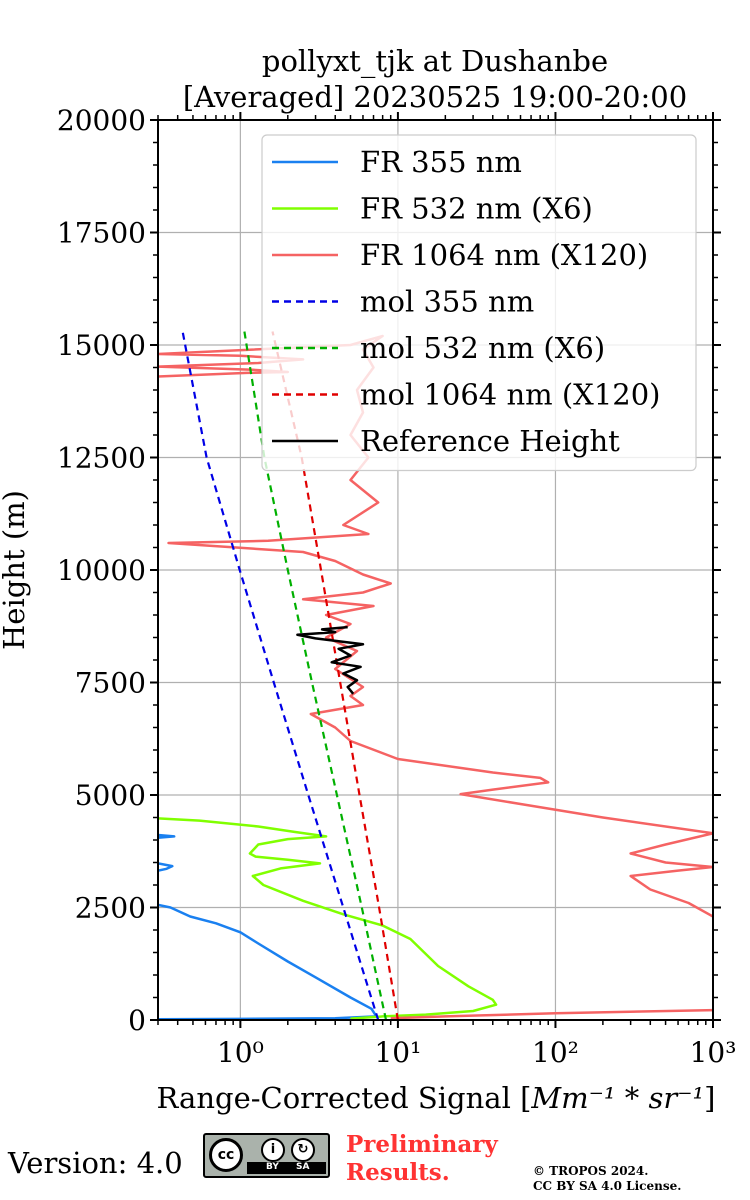  I want to click on y-tick-label: 0, so click(137, 1020).